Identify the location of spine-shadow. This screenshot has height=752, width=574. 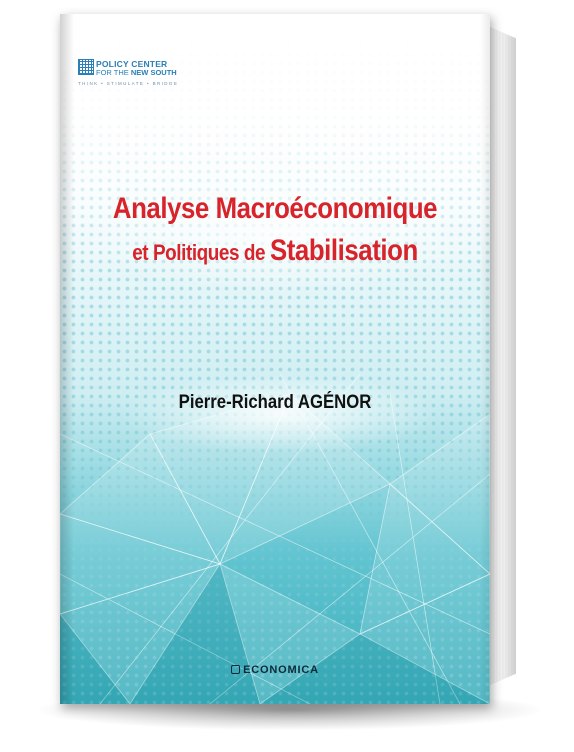
(67, 359).